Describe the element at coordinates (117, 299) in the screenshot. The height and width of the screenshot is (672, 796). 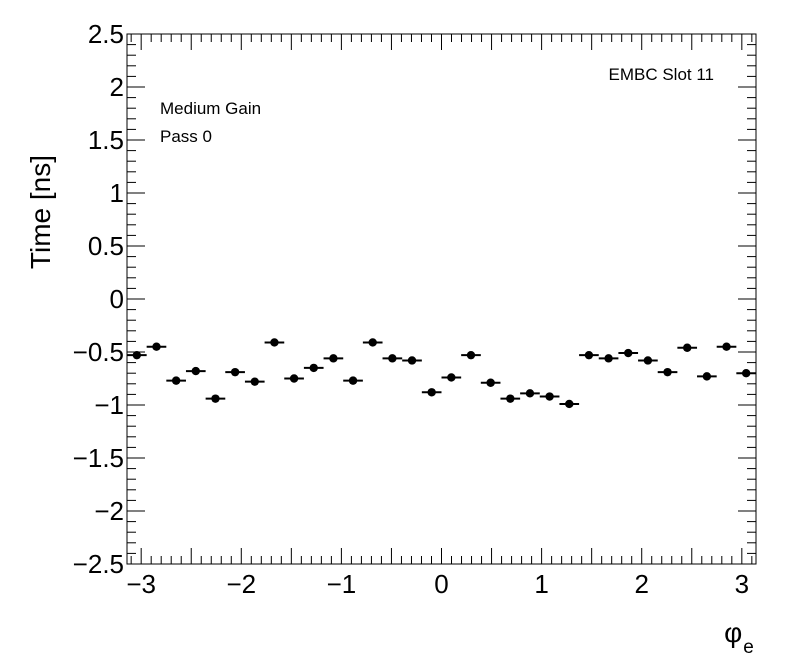
I see `y-tick-label: 0` at that location.